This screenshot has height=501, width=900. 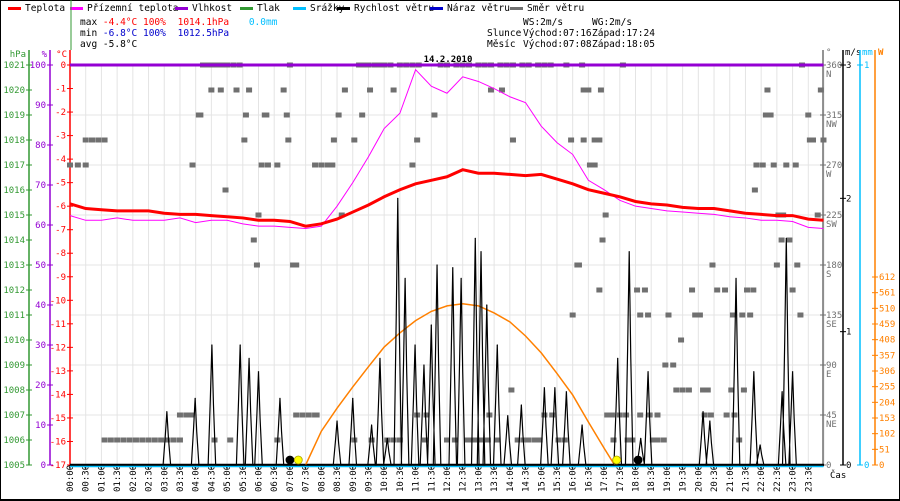 What do you see at coordinates (887, 435) in the screenshot?
I see `solar-tick-label: 102` at bounding box center [887, 435].